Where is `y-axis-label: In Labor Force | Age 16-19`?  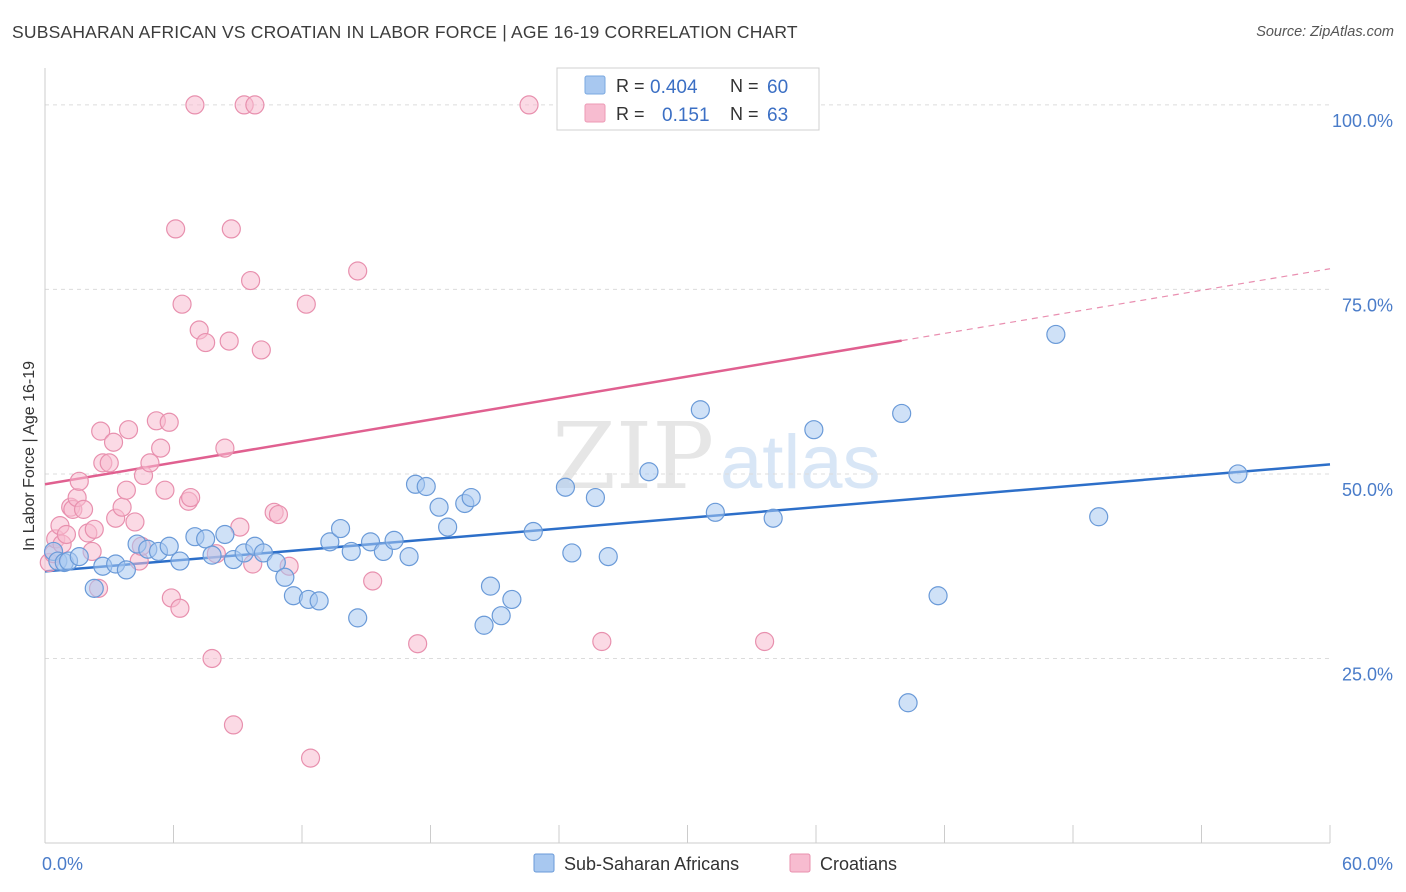
y-axis-label: In Labor Force | Age 16-19 is located at coordinates (29, 456).